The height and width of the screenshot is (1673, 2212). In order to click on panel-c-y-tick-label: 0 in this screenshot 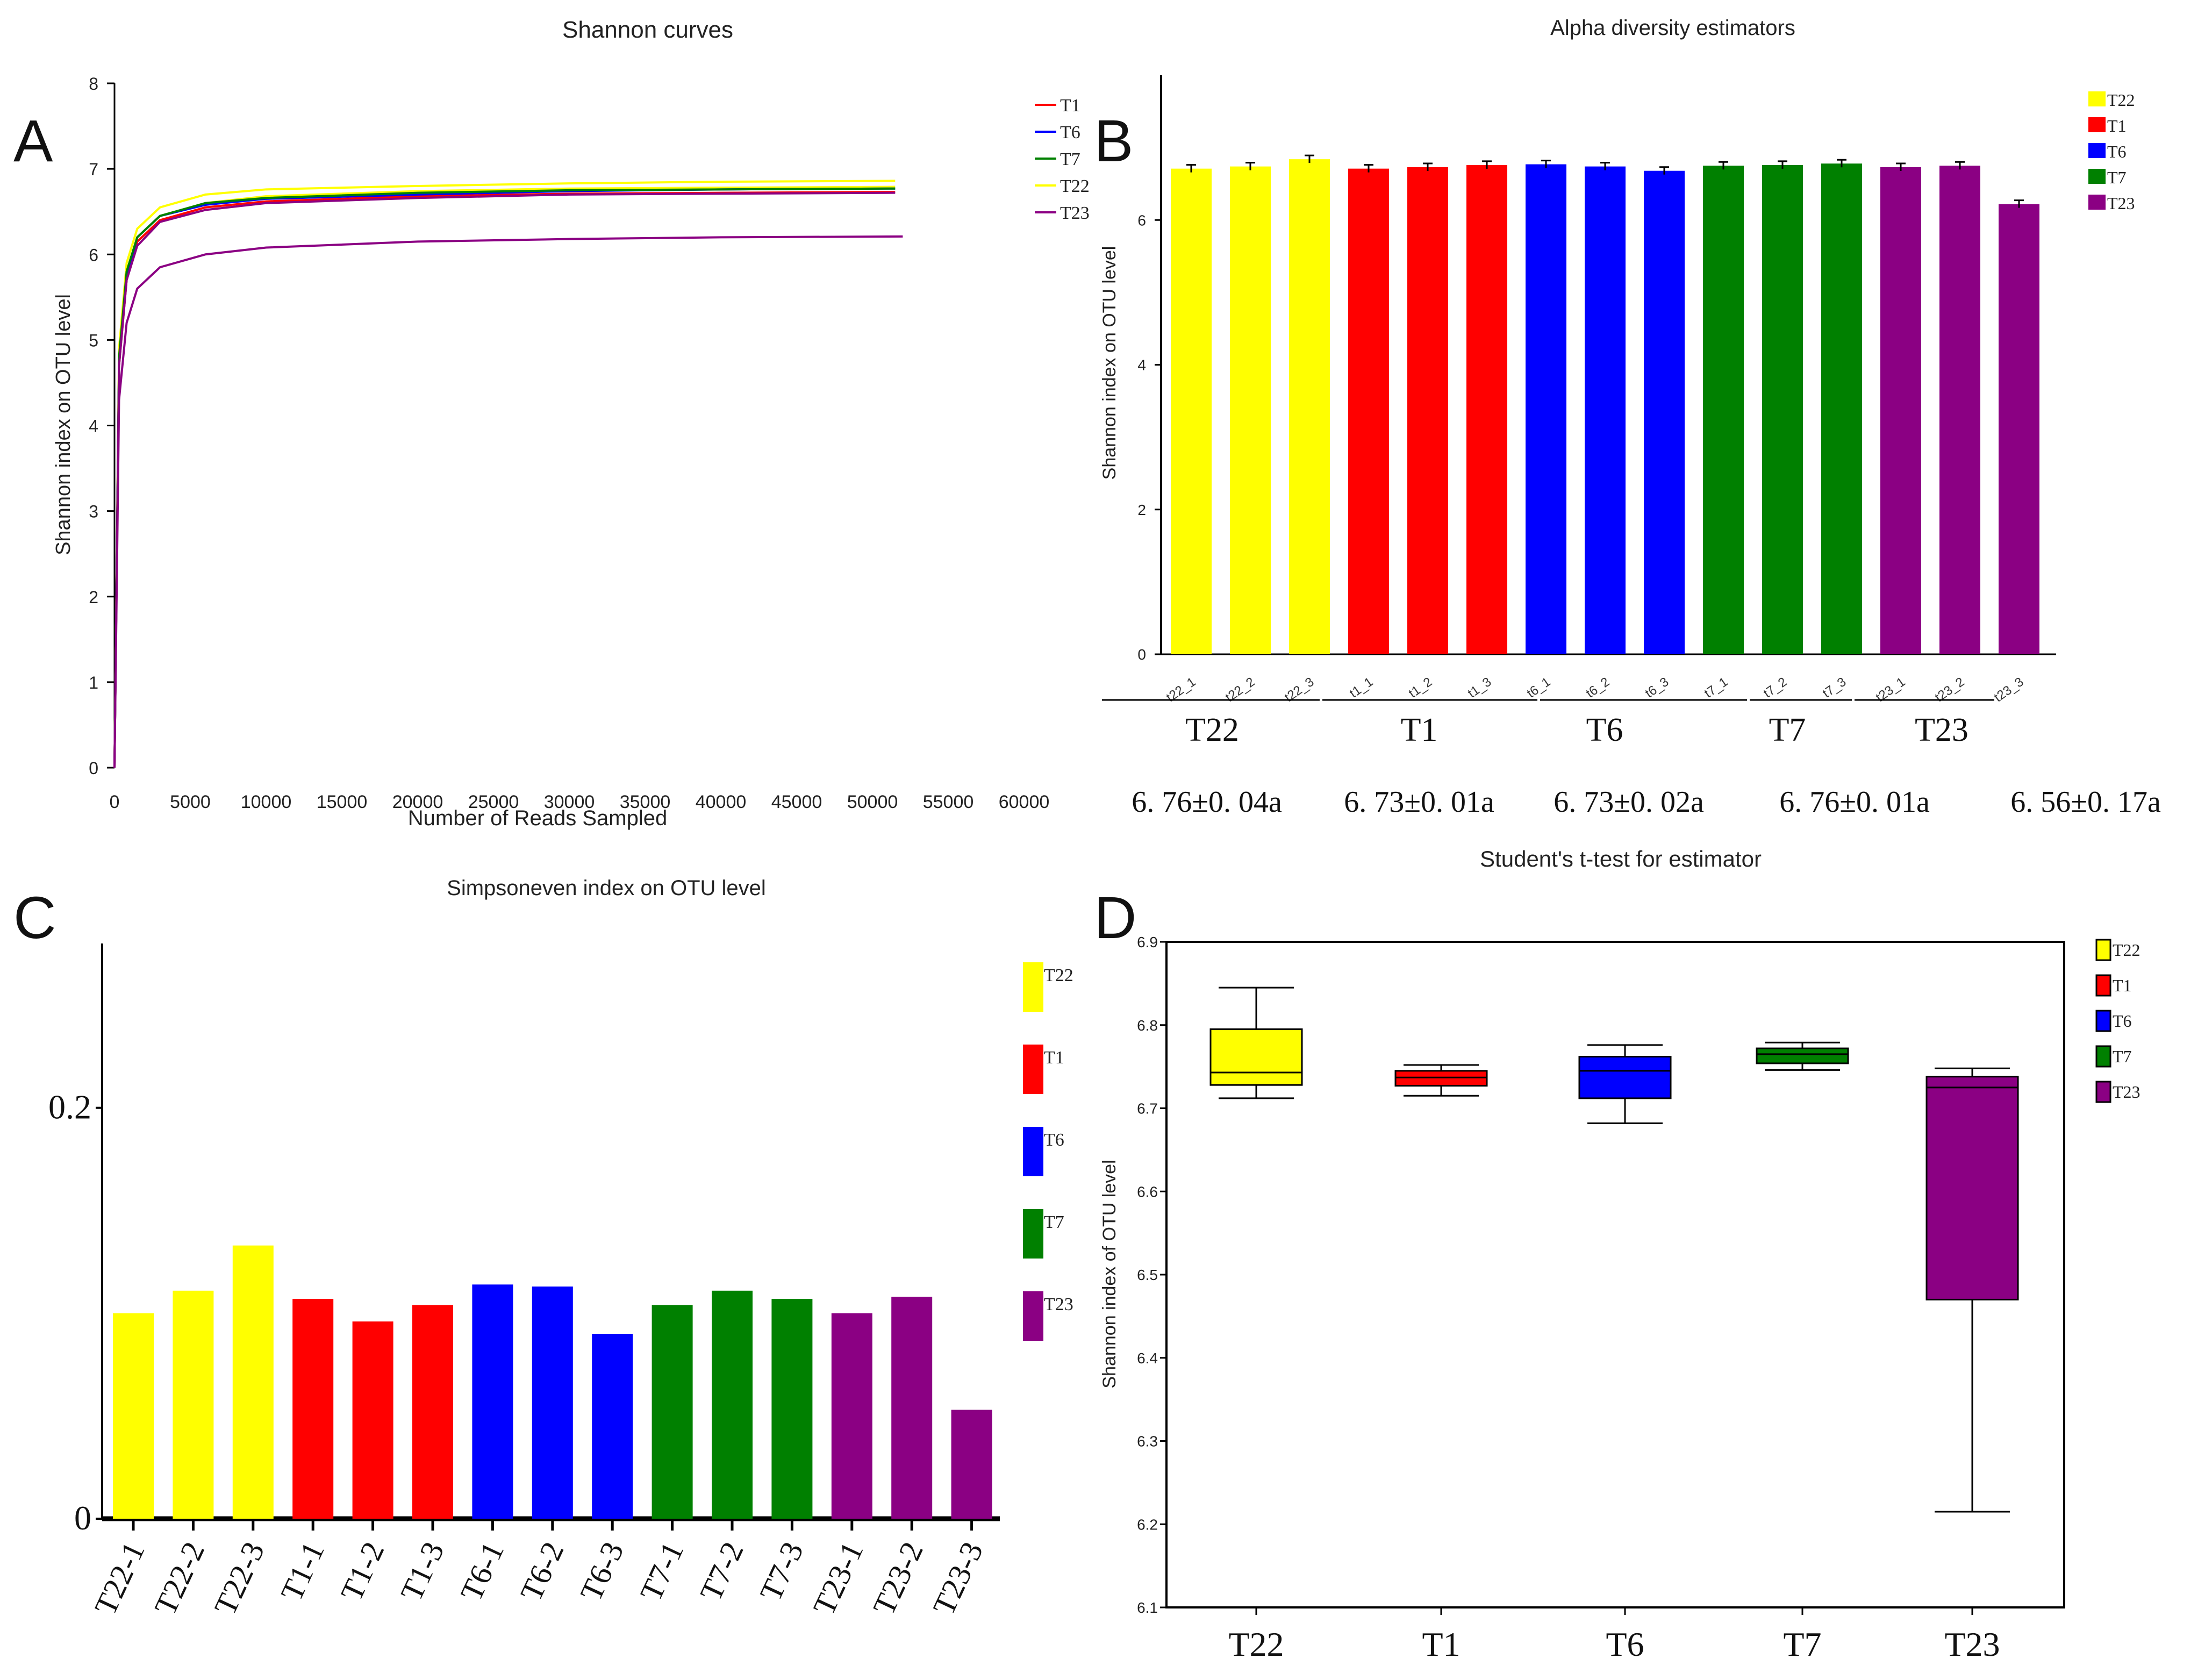, I will do `click(82, 1518)`.